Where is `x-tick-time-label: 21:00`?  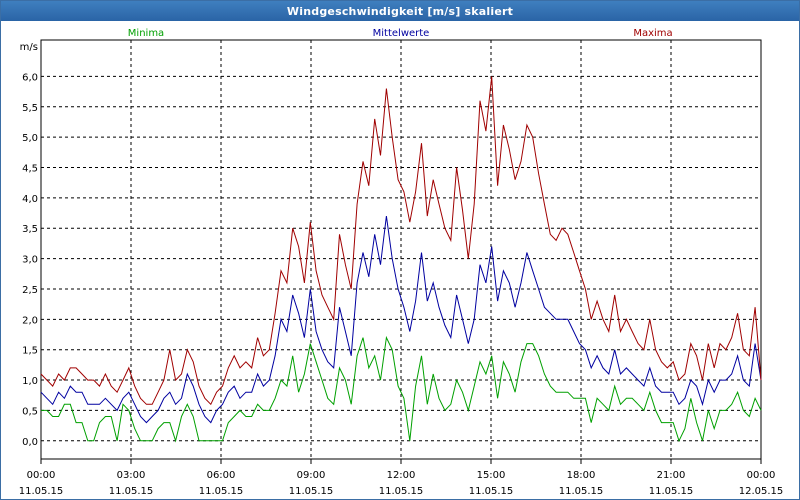 x-tick-time-label: 21:00 is located at coordinates (671, 475).